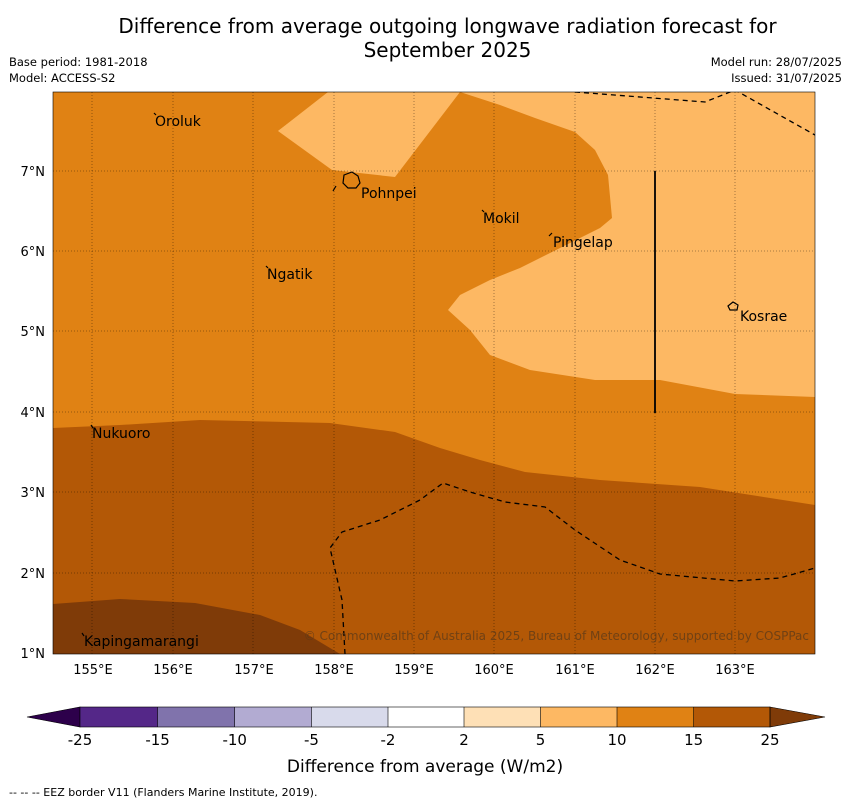 The image size is (850, 804). I want to click on lon-tick-163e: 163°E, so click(735, 670).